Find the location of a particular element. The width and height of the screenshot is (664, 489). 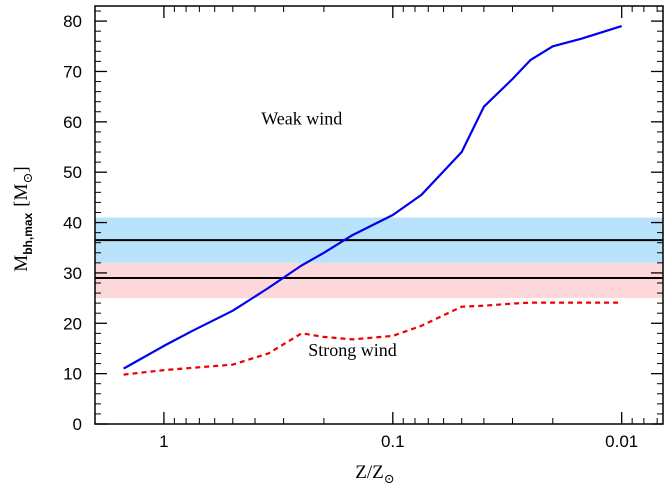

reference-lines is located at coordinates (379, 259).